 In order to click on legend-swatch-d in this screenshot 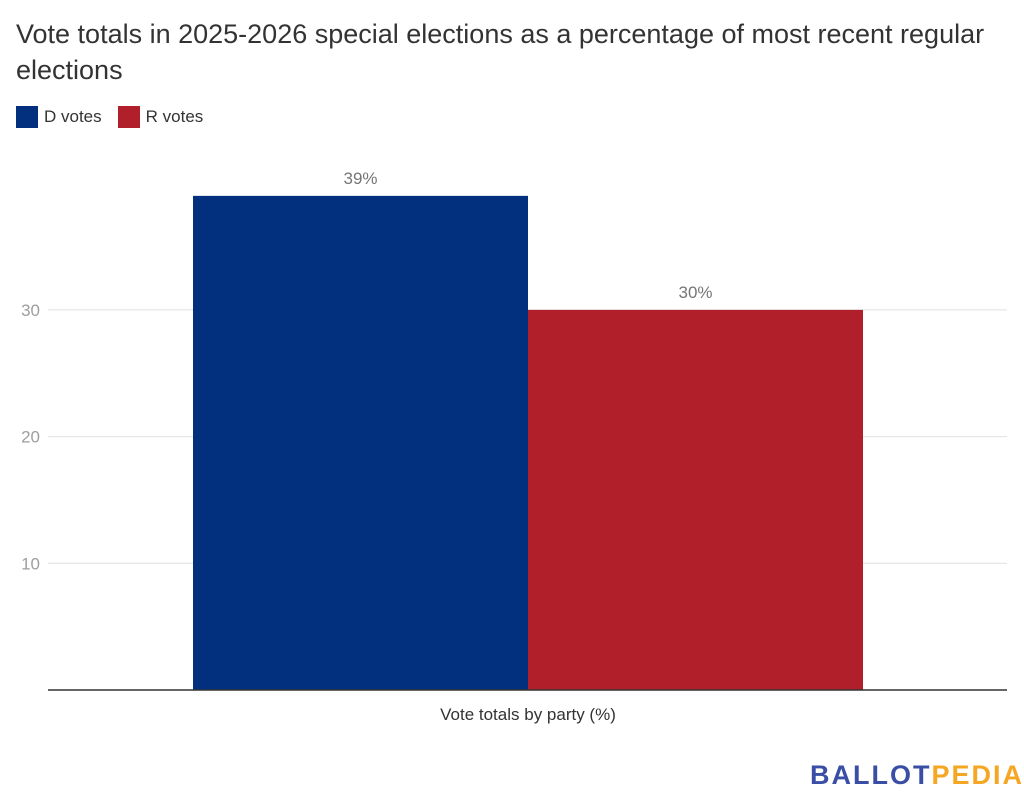, I will do `click(27, 117)`.